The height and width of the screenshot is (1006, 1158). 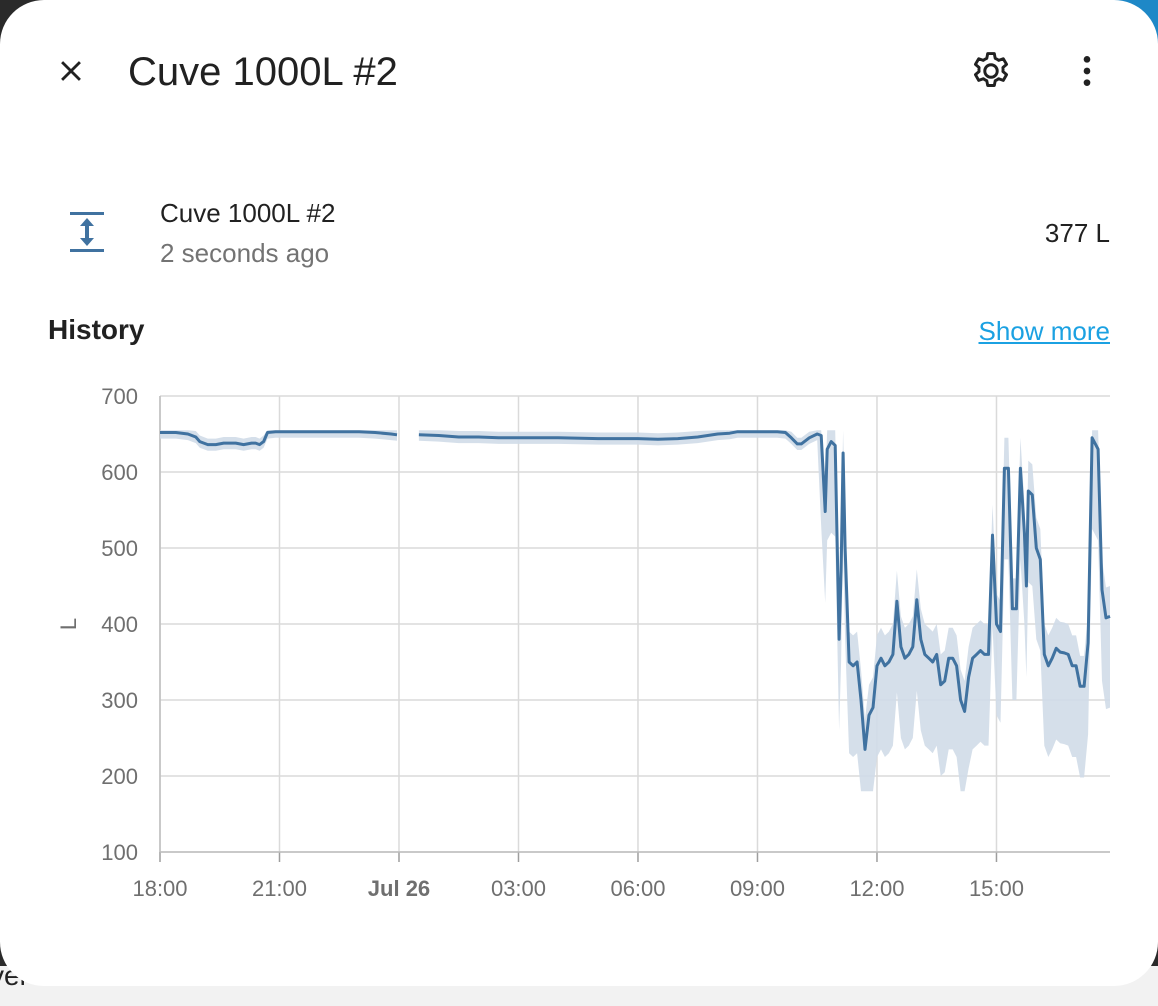 What do you see at coordinates (96, 329) in the screenshot?
I see `history-title: History` at bounding box center [96, 329].